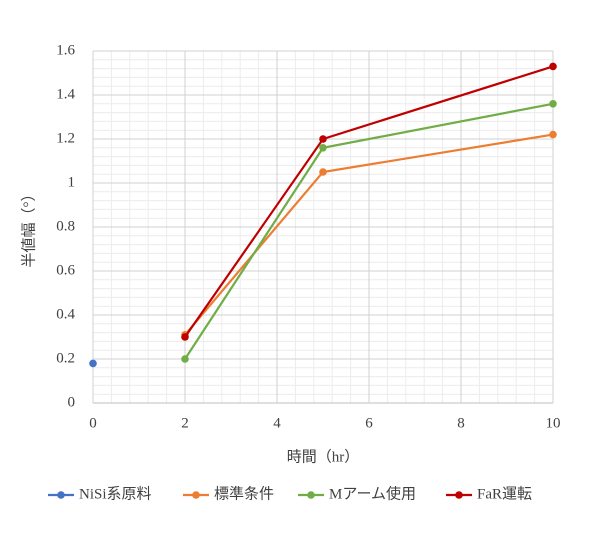 This screenshot has width=590, height=540. Describe the element at coordinates (65, 358) in the screenshot. I see `y-tick-label: 0.2` at that location.